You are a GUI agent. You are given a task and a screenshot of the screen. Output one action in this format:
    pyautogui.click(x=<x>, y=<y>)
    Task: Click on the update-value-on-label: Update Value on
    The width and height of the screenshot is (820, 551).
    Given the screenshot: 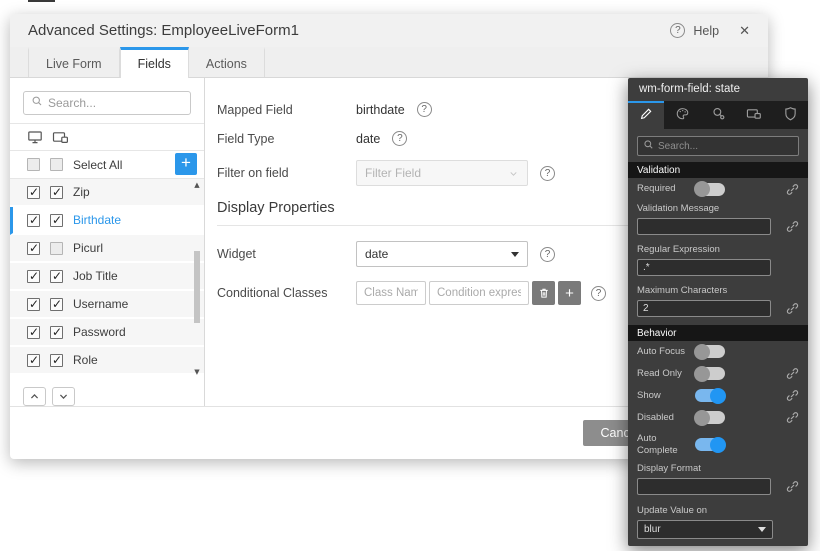 What is the action you would take?
    pyautogui.click(x=672, y=511)
    